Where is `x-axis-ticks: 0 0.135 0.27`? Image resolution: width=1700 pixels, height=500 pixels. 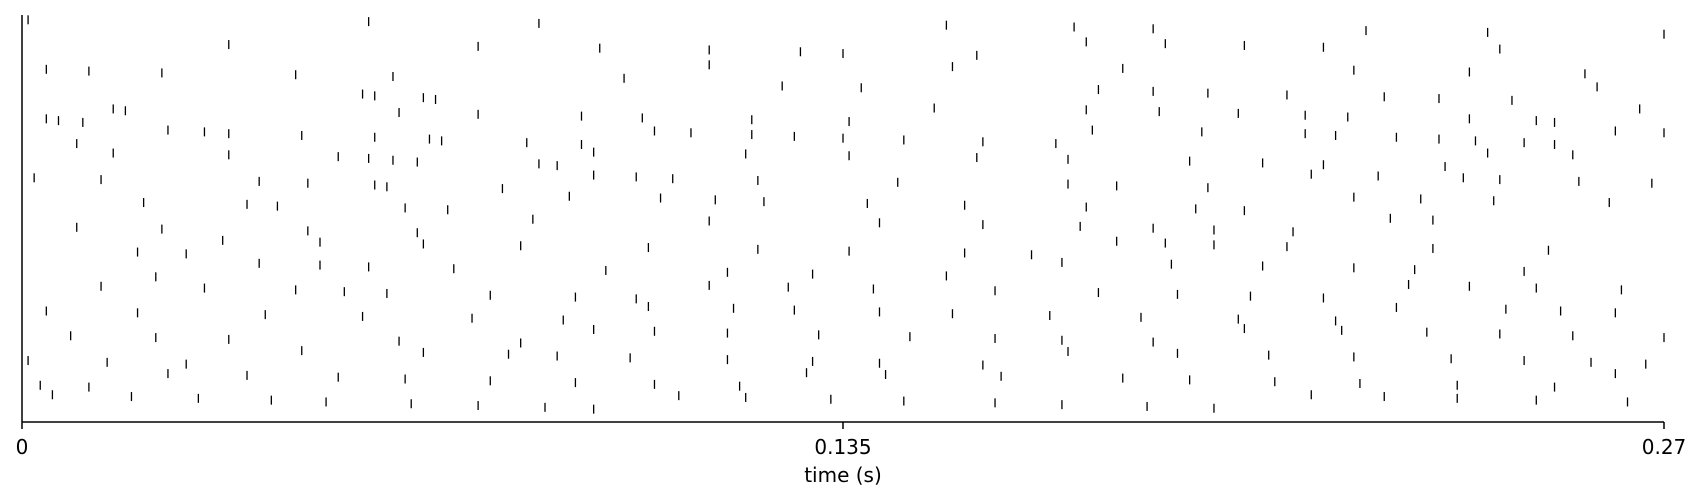
x-axis-ticks: 0 0.135 0.27 is located at coordinates (851, 440).